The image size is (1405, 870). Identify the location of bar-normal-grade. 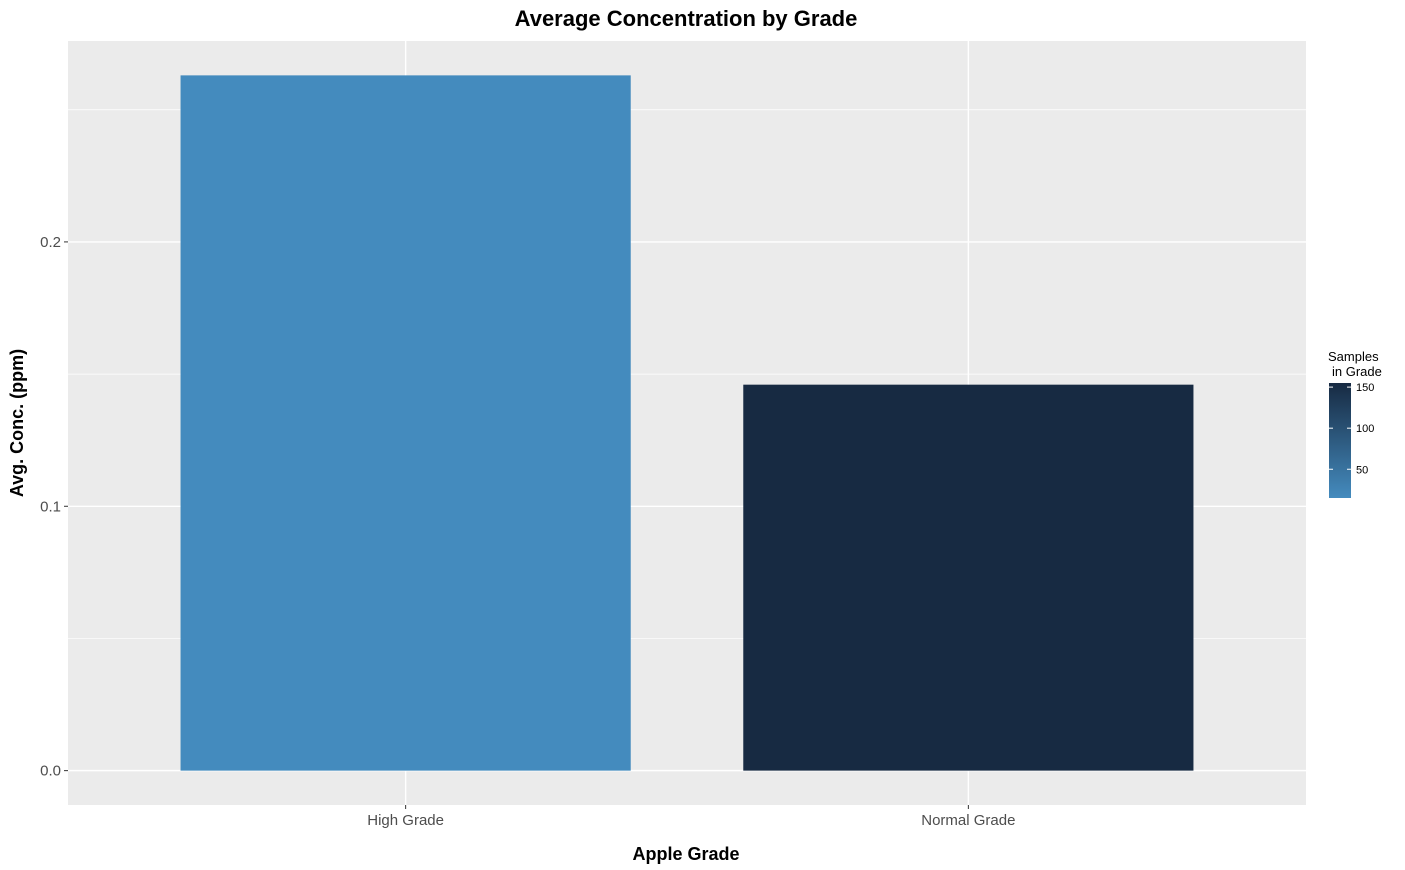
(968, 577).